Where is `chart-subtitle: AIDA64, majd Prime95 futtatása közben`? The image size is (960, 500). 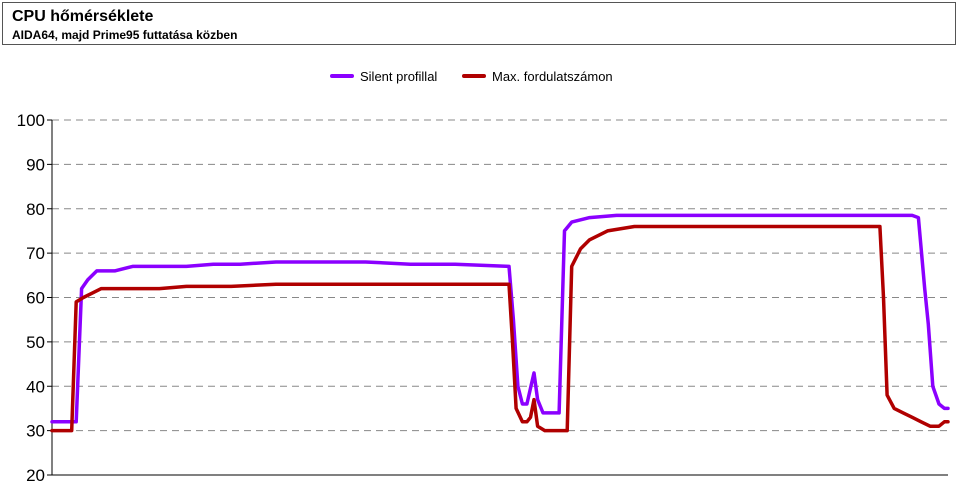
chart-subtitle: AIDA64, majd Prime95 futtatása közben is located at coordinates (125, 35).